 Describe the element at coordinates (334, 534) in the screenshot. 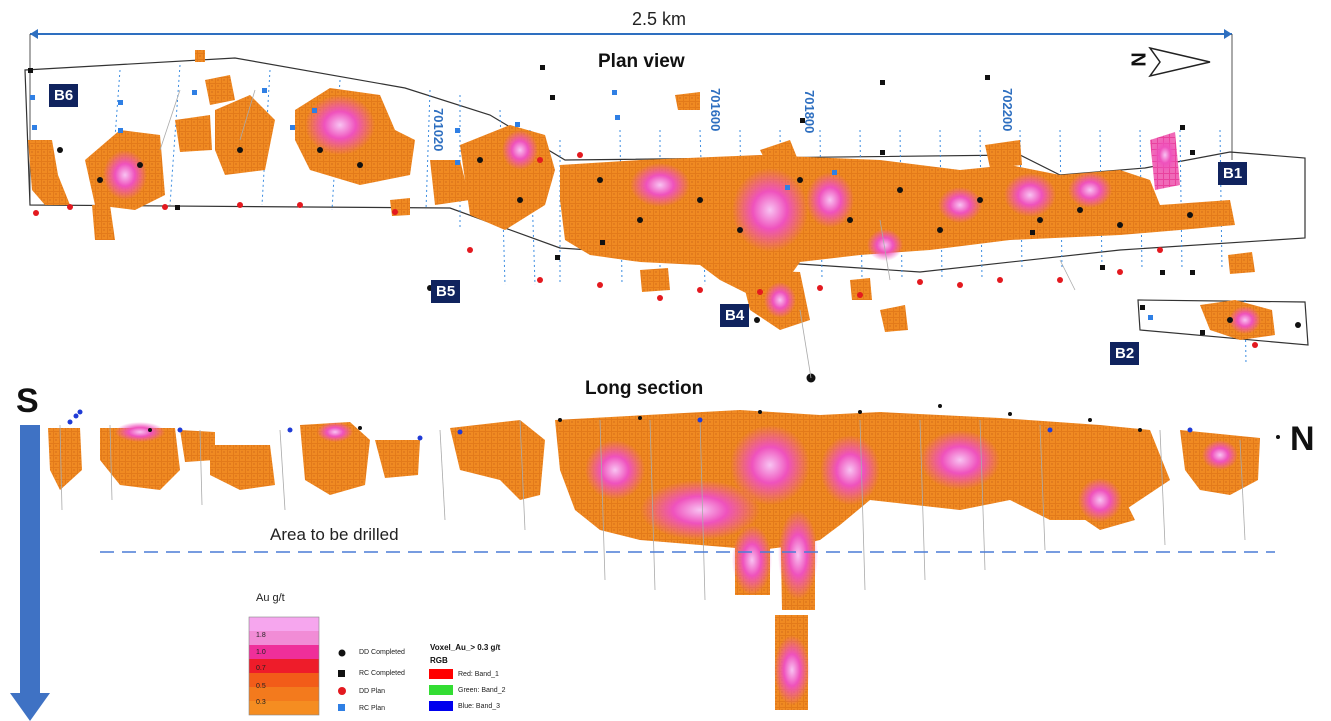

I see `drill-area-label: Area to be drilled` at that location.